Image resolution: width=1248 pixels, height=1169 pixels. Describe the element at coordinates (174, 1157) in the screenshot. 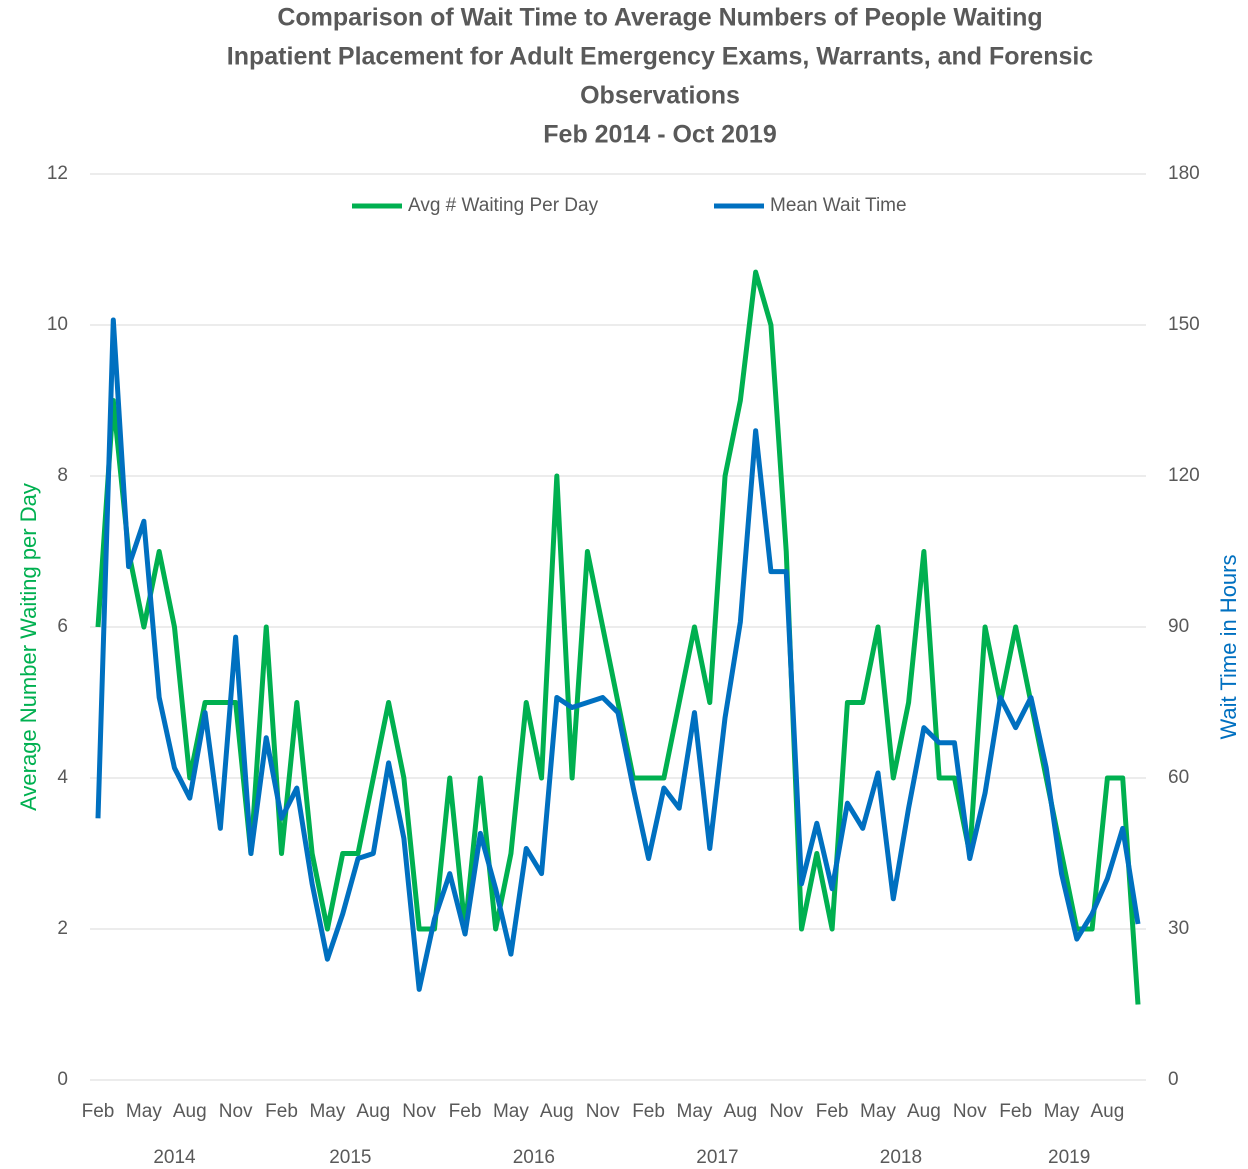

I see `year-label: 2014` at that location.